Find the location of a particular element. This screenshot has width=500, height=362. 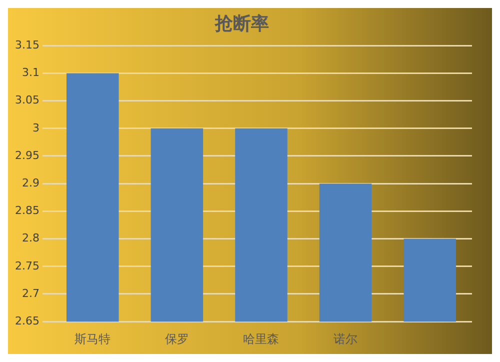

x-tick-label: 诺尔 is located at coordinates (346, 339).